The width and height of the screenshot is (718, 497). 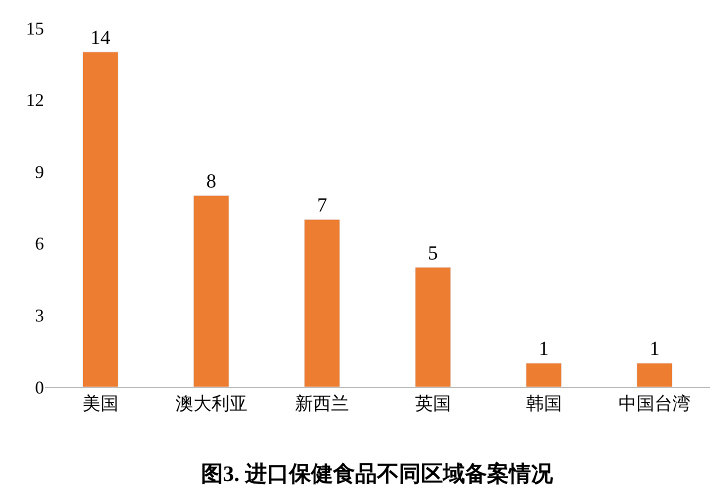 What do you see at coordinates (35, 100) in the screenshot?
I see `y-tick-label: 12` at bounding box center [35, 100].